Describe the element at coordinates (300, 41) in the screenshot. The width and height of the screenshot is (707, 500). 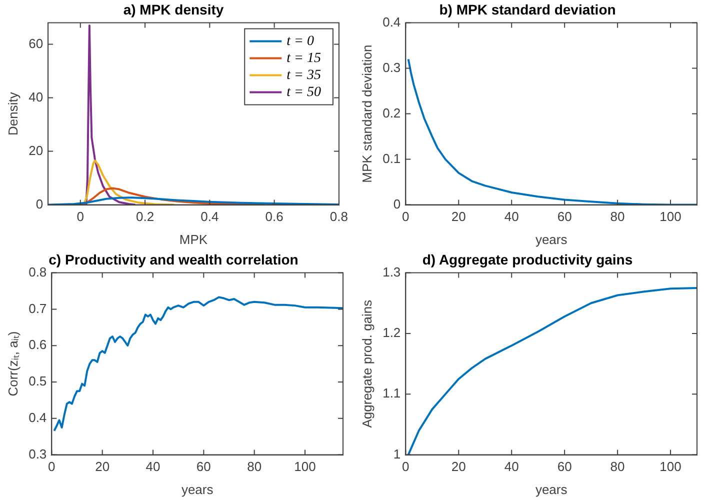
I see `legend-label: t = 0` at that location.